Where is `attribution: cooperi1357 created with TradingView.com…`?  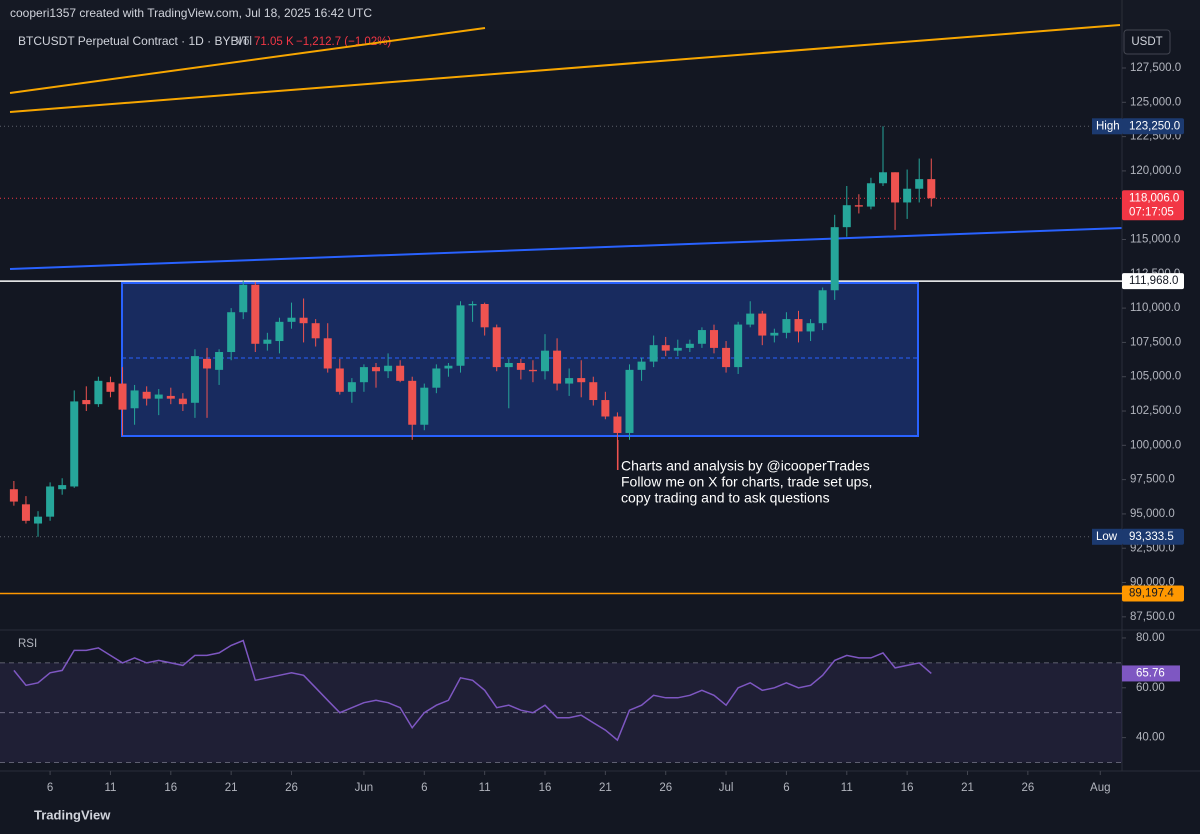
attribution: cooperi1357 created with TradingView.com… is located at coordinates (191, 13).